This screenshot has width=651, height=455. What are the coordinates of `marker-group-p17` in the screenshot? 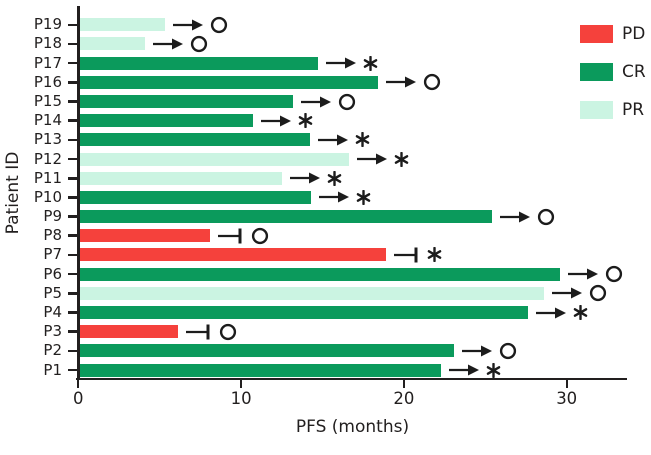 It's located at (351, 63).